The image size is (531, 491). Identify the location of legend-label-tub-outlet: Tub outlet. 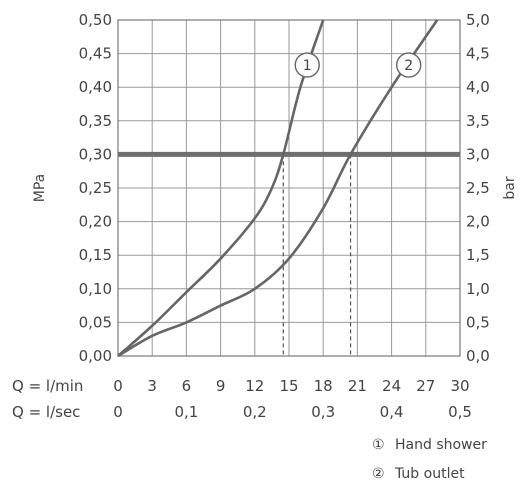
(429, 474).